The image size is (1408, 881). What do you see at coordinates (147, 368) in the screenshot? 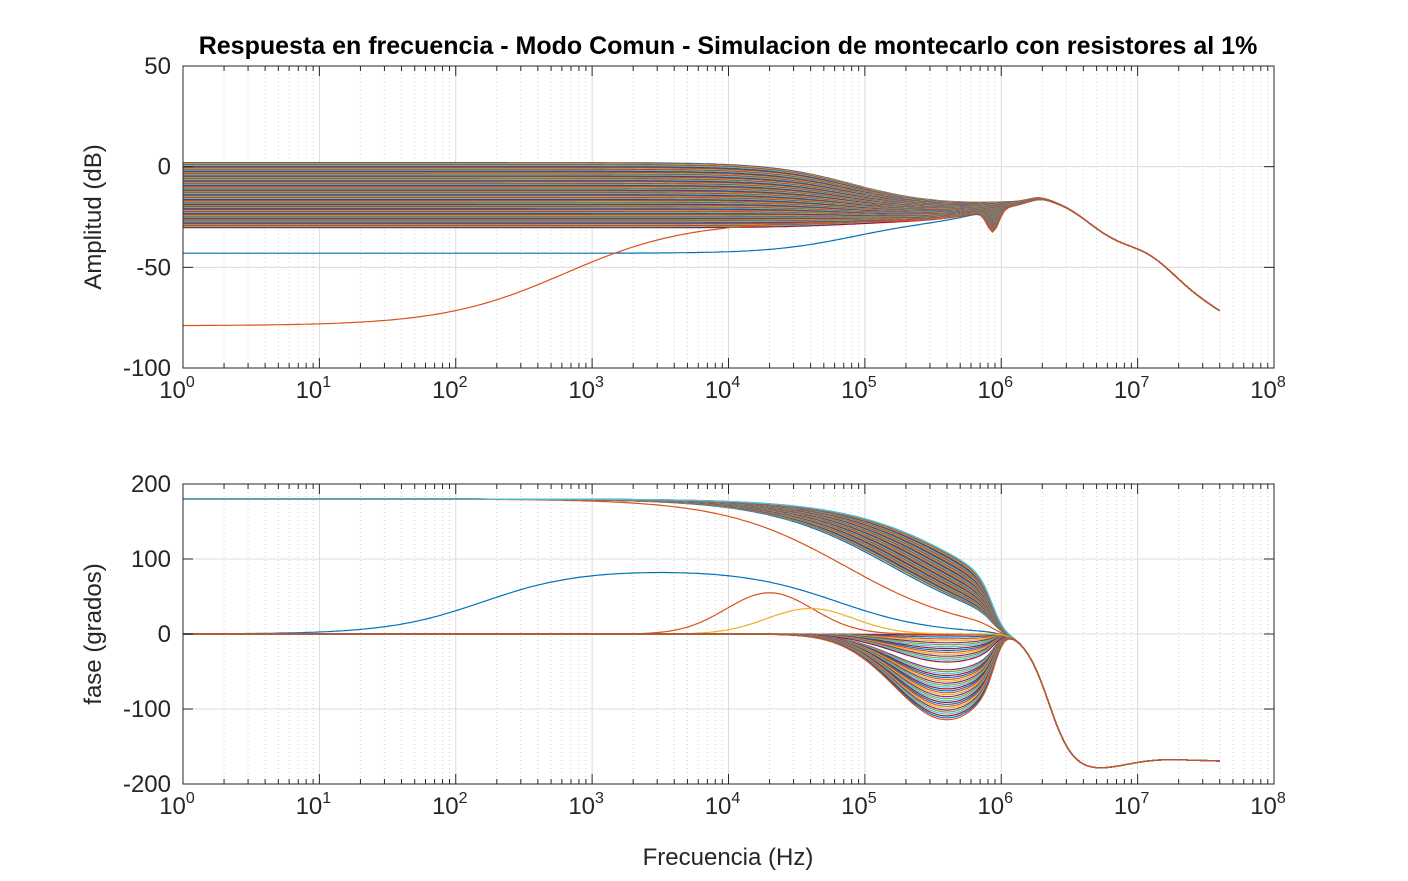
I see `amplitude-y-tick-label: -100` at bounding box center [147, 368].